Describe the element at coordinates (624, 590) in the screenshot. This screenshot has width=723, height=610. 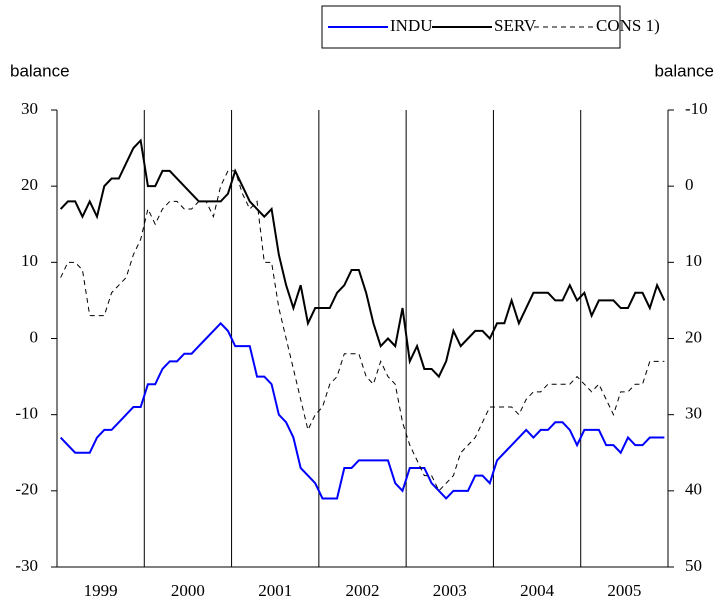
I see `x-tick-label: 2005` at that location.